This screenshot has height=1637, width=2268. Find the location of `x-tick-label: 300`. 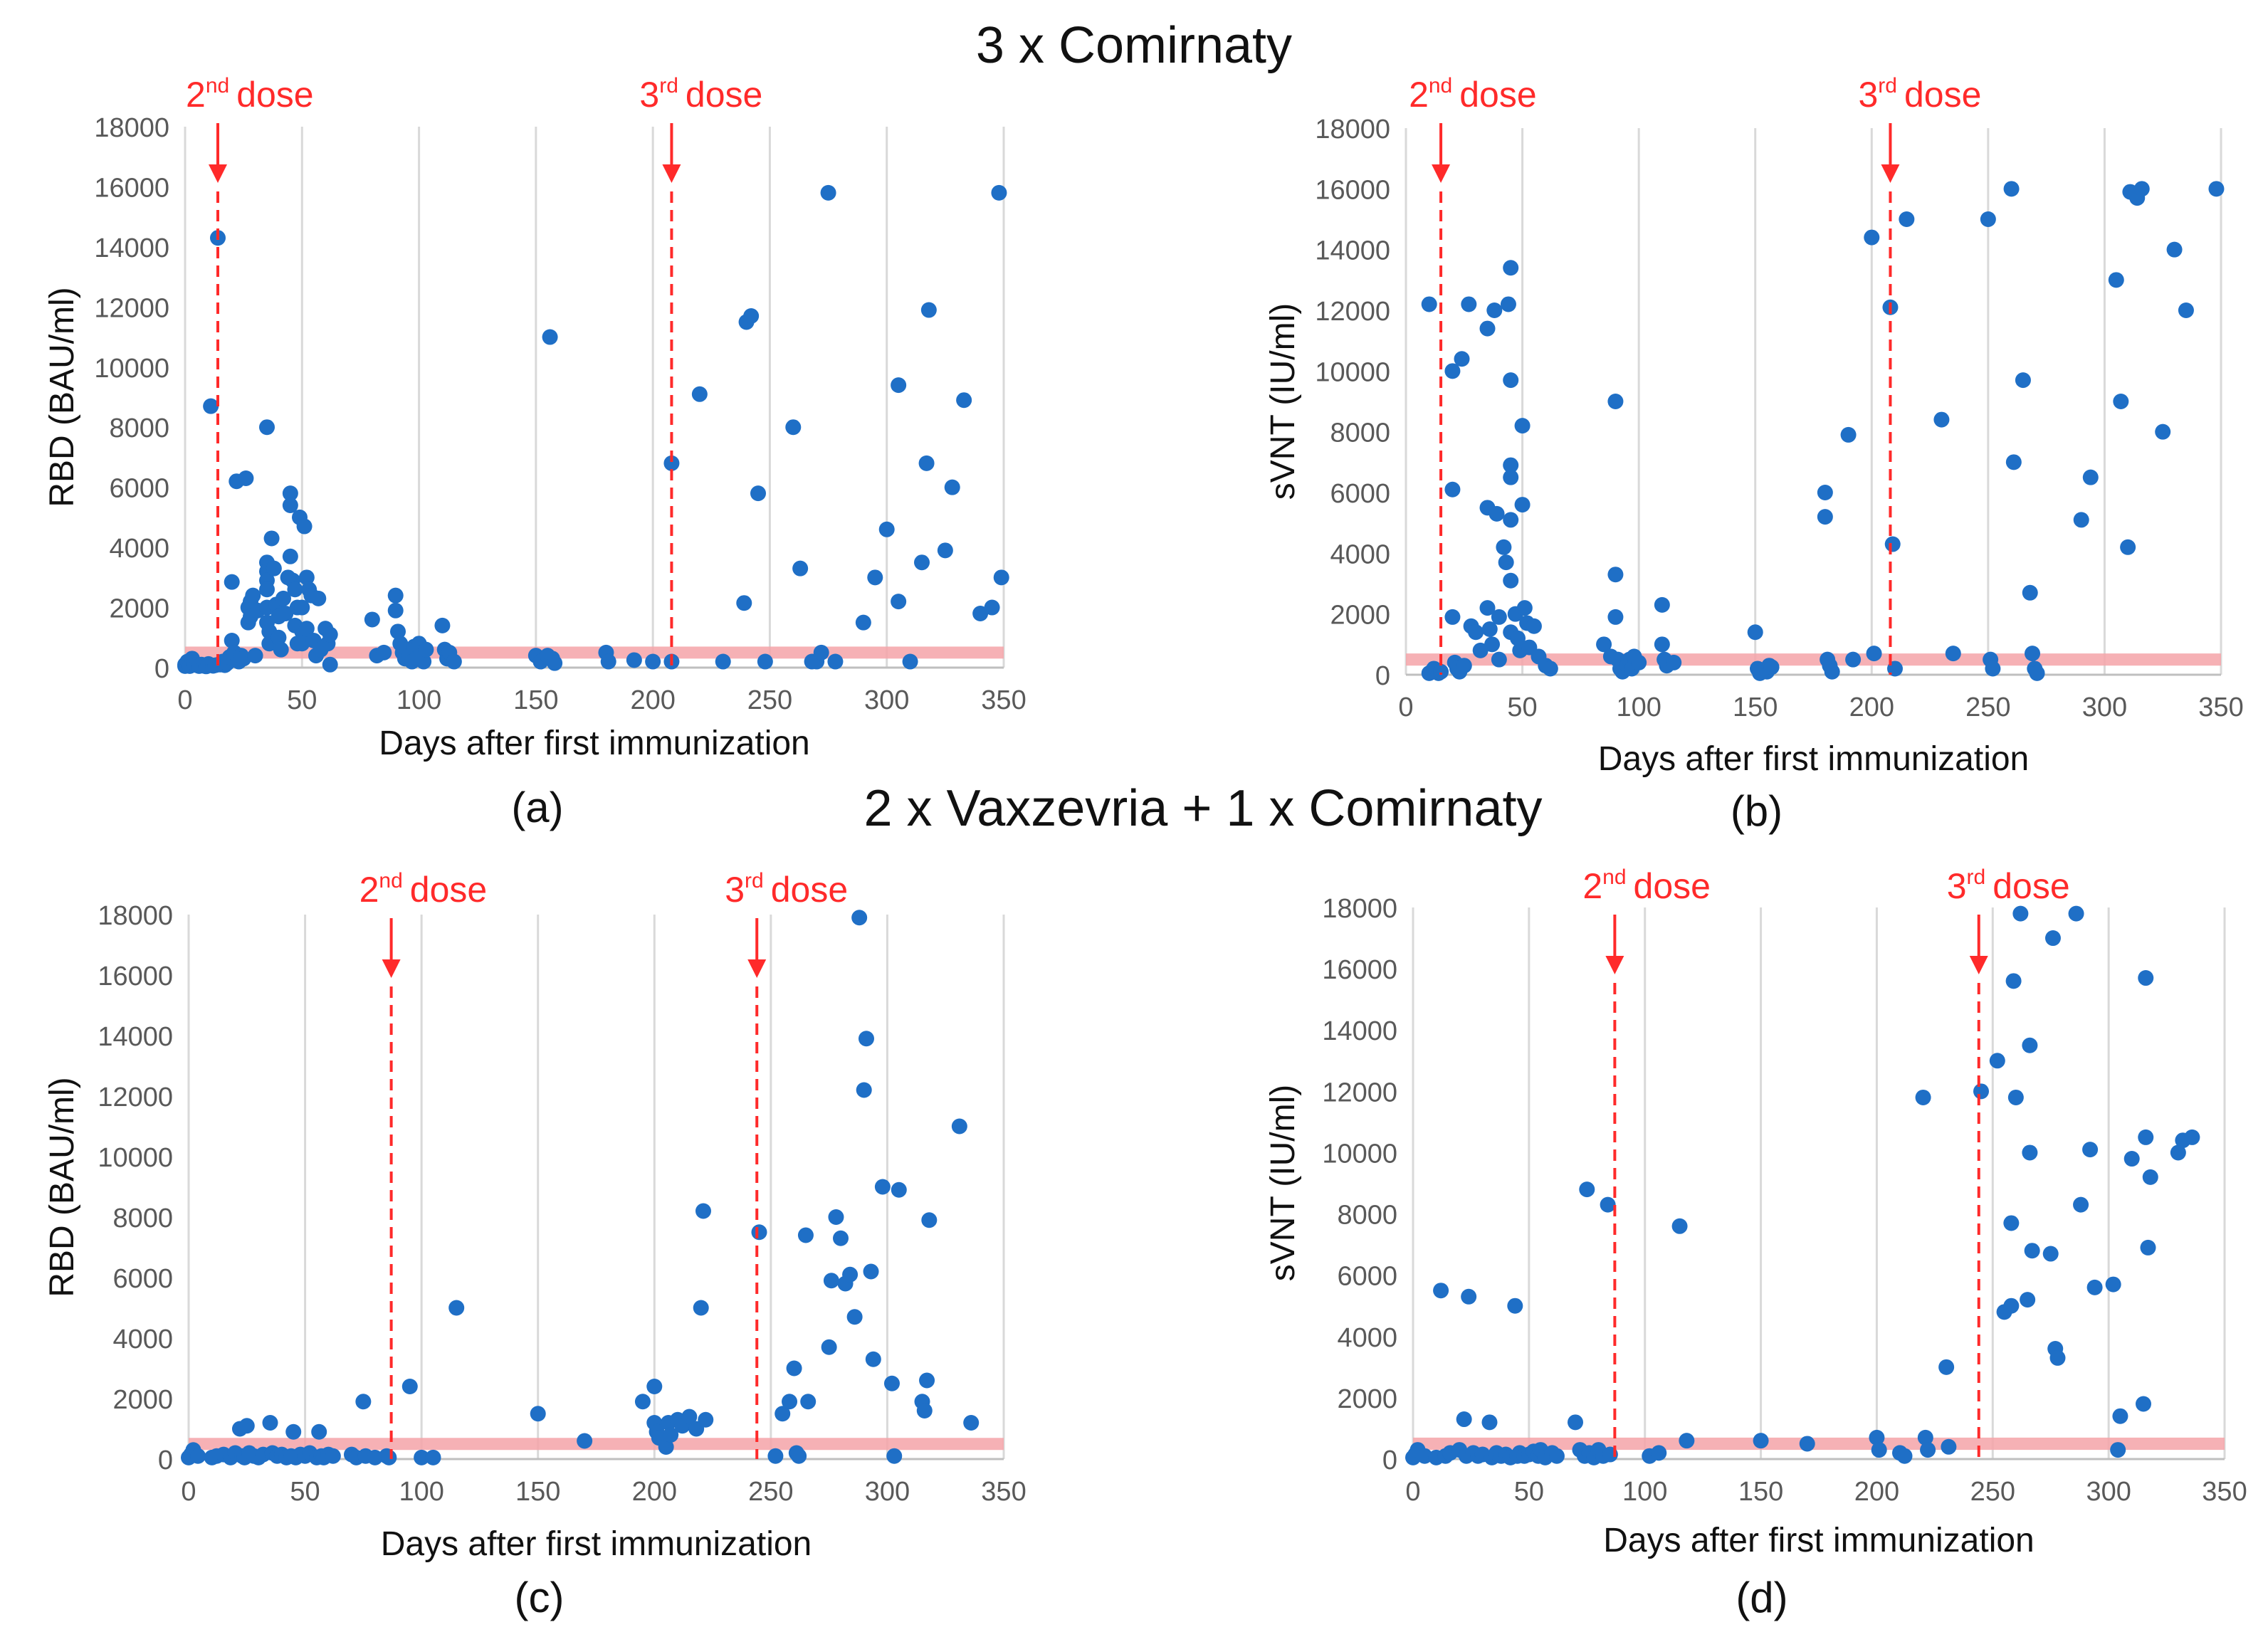

x-tick-label: 300 is located at coordinates (886, 700).